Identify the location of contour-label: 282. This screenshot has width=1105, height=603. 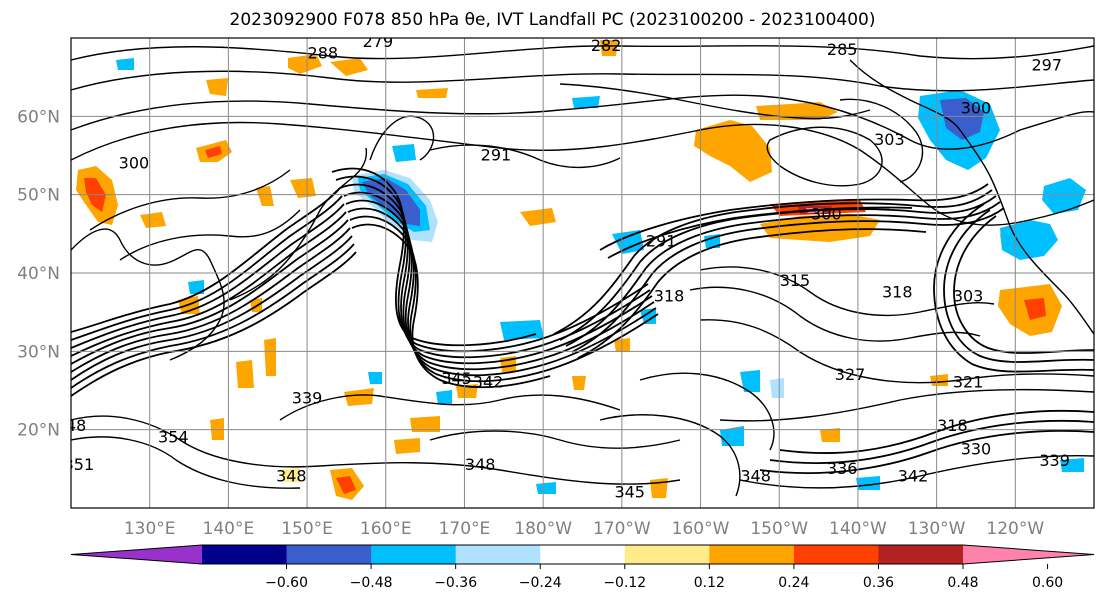
(606, 45).